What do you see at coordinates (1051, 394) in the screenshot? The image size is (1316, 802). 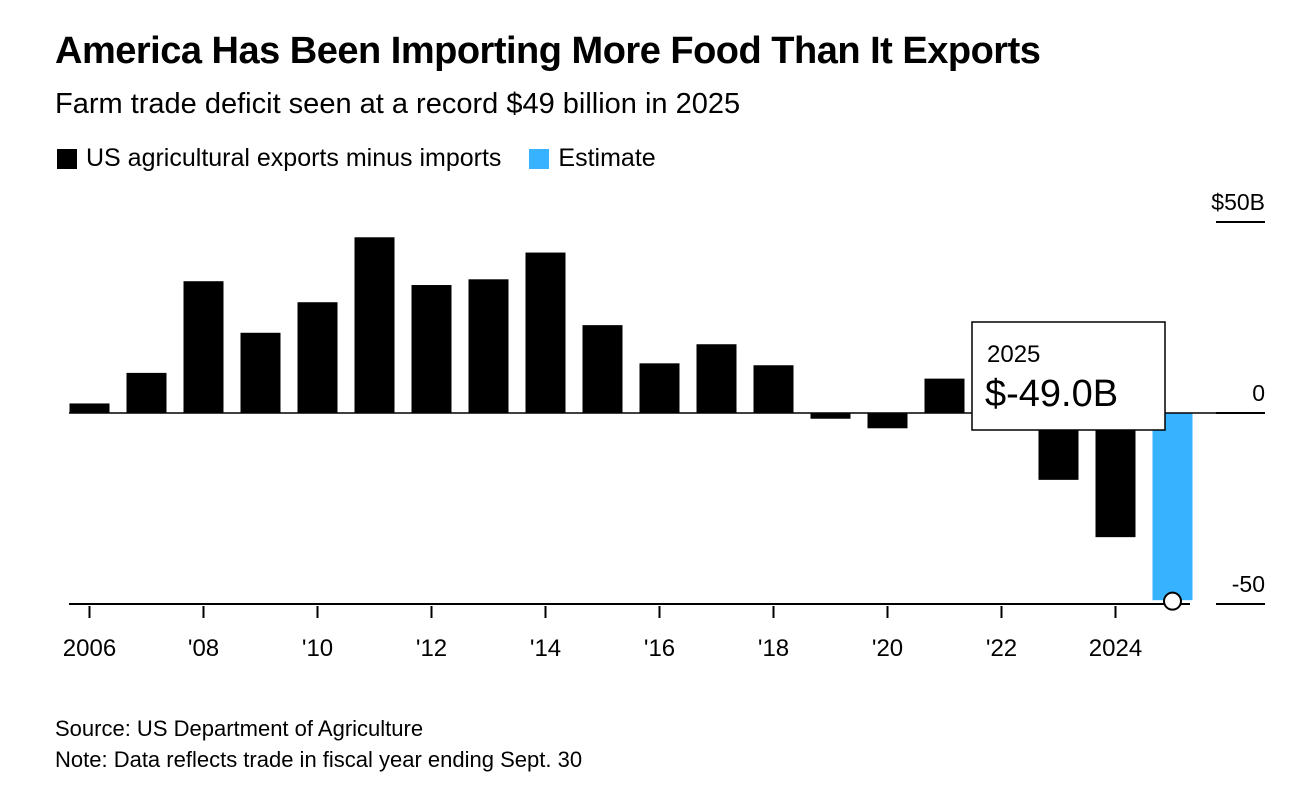 I see `tooltip-value: $-49.0B` at bounding box center [1051, 394].